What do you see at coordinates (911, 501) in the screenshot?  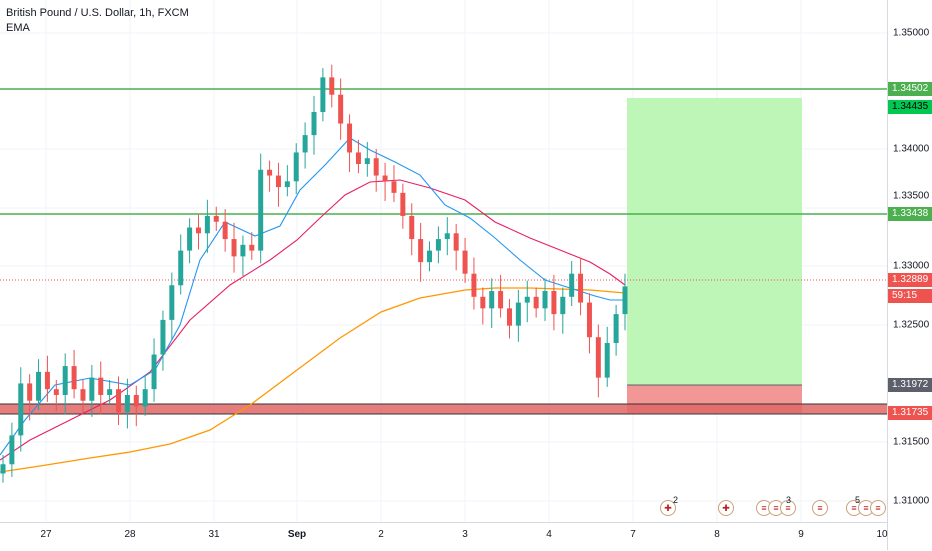 I see `price-tick: 1.31000` at bounding box center [911, 501].